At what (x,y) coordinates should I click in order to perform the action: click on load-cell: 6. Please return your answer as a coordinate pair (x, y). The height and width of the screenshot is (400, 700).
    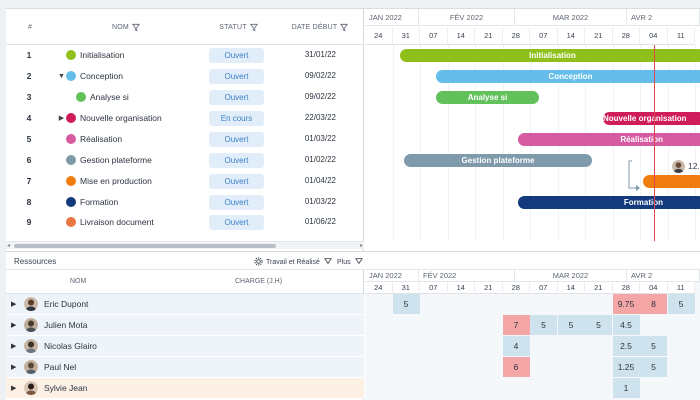
    Looking at the image, I should click on (516, 367).